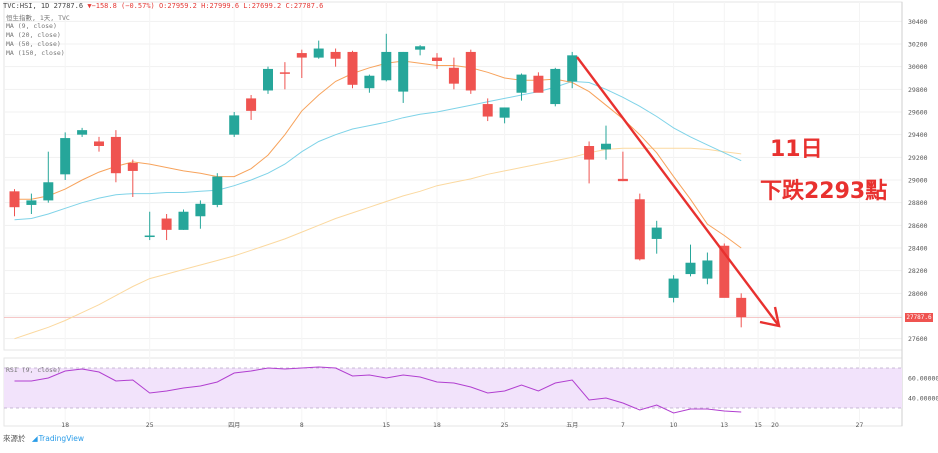  I want to click on price-tick-label: 27600, so click(918, 339).